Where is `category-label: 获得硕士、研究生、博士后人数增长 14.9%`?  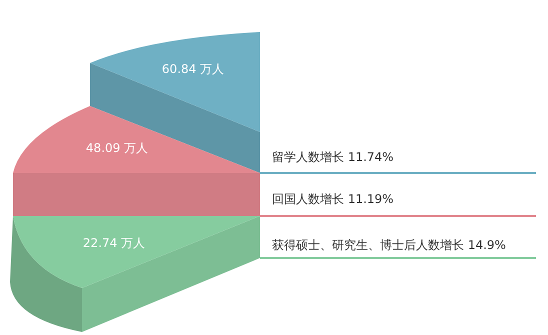 category-label: 获得硕士、研究生、博士后人数增长 14.9% is located at coordinates (389, 245).